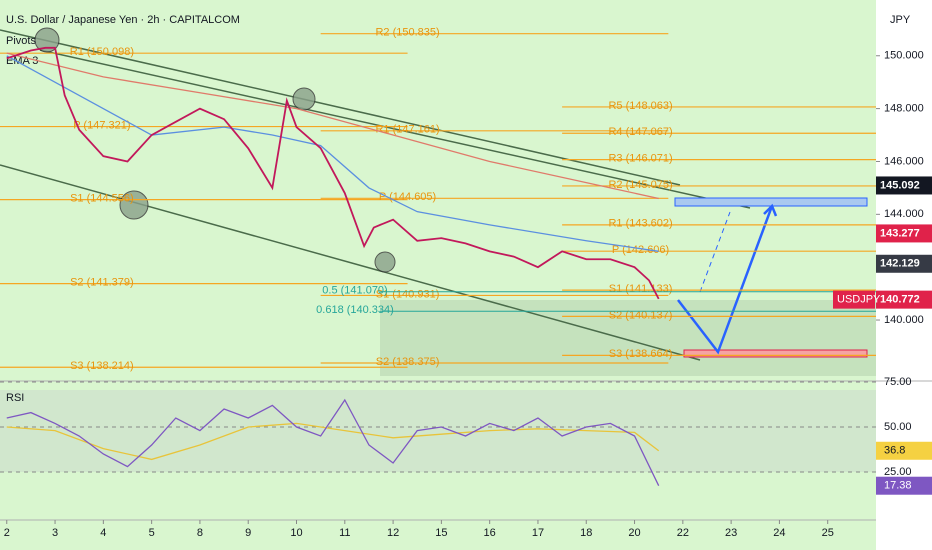 The height and width of the screenshot is (550, 932). I want to click on x-tick-label: 9, so click(248, 533).